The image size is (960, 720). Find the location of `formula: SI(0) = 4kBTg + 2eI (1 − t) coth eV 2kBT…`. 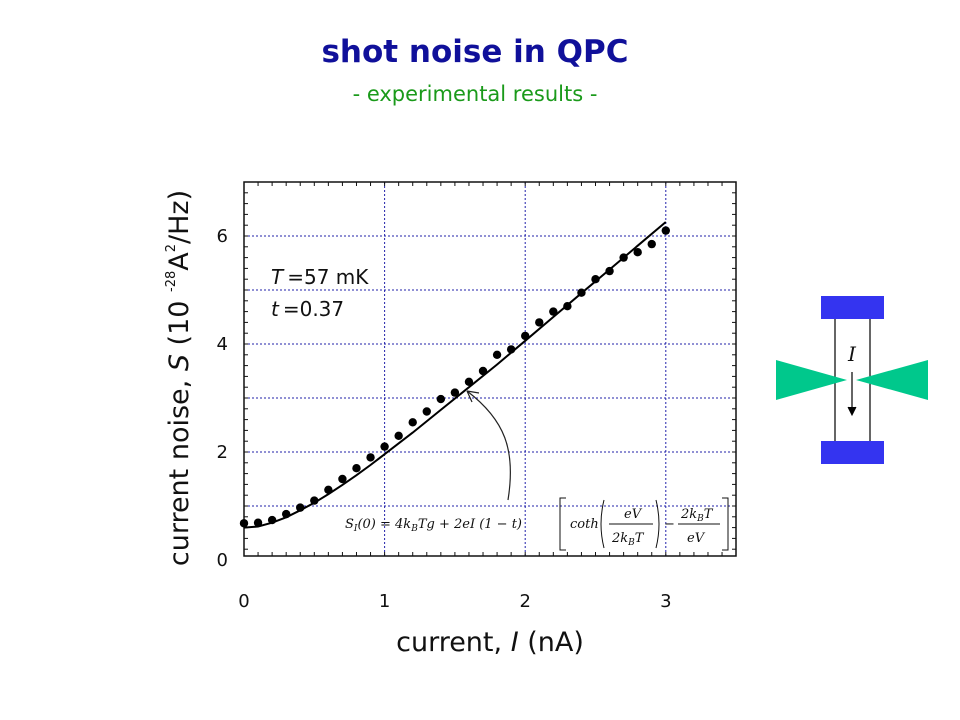

formula: SI(0) = 4kBTg + 2eI (1 − t) coth eV 2kBT… is located at coordinates (537, 524).